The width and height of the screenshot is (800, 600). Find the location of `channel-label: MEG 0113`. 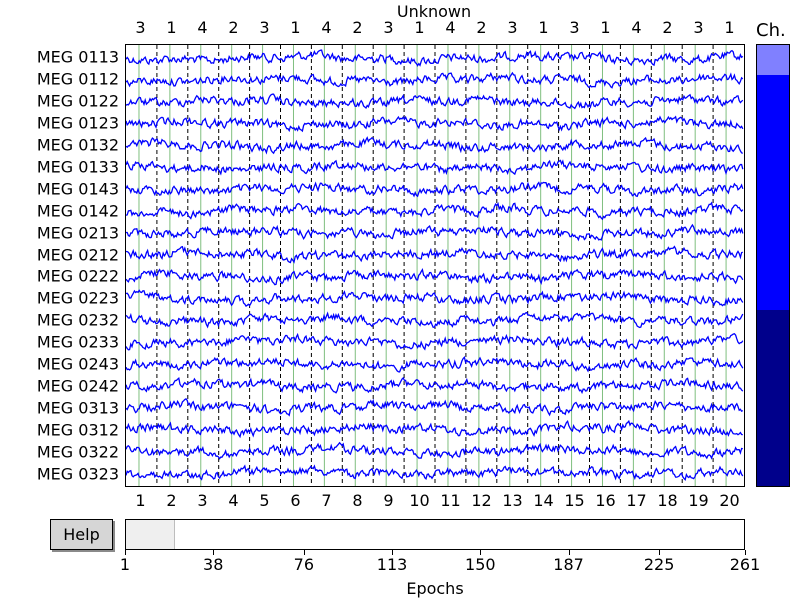

channel-label: MEG 0113 is located at coordinates (77, 57).